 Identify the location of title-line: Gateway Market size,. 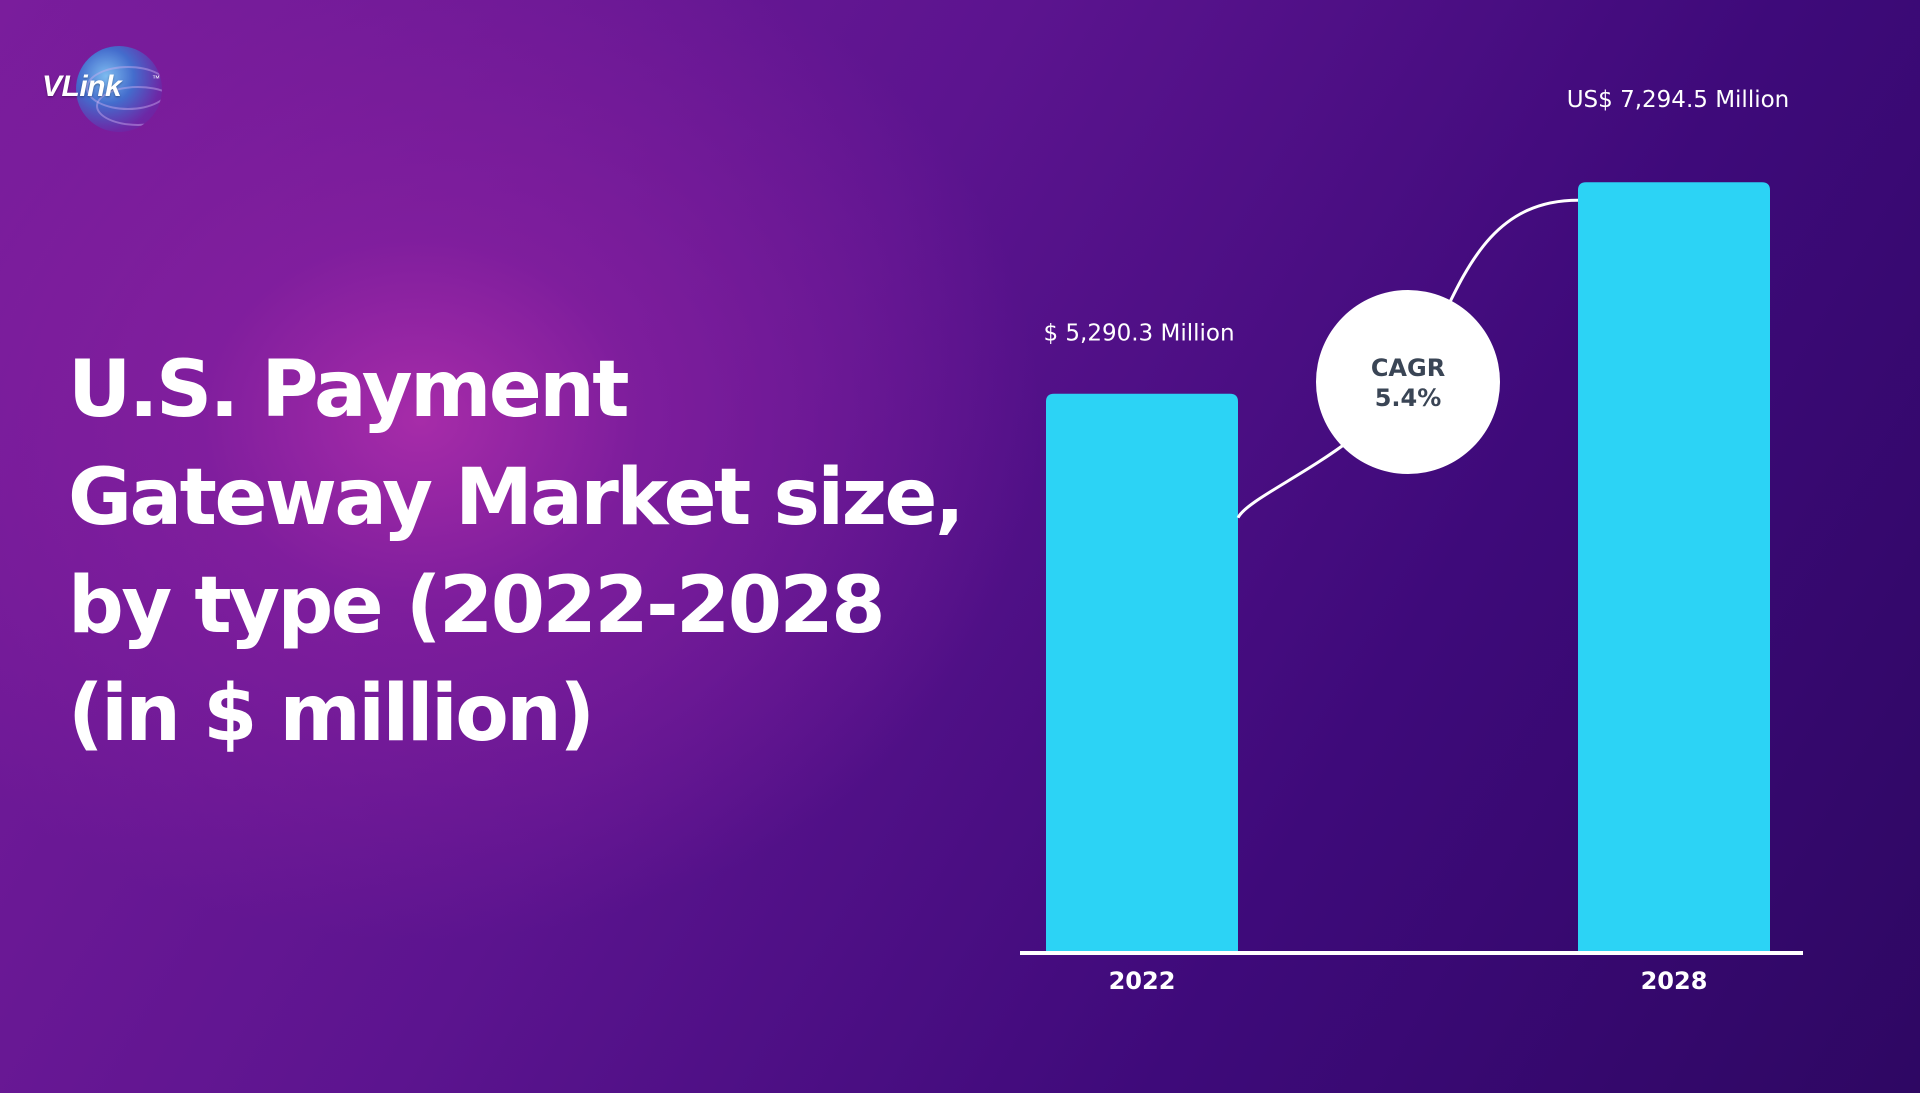
(516, 498).